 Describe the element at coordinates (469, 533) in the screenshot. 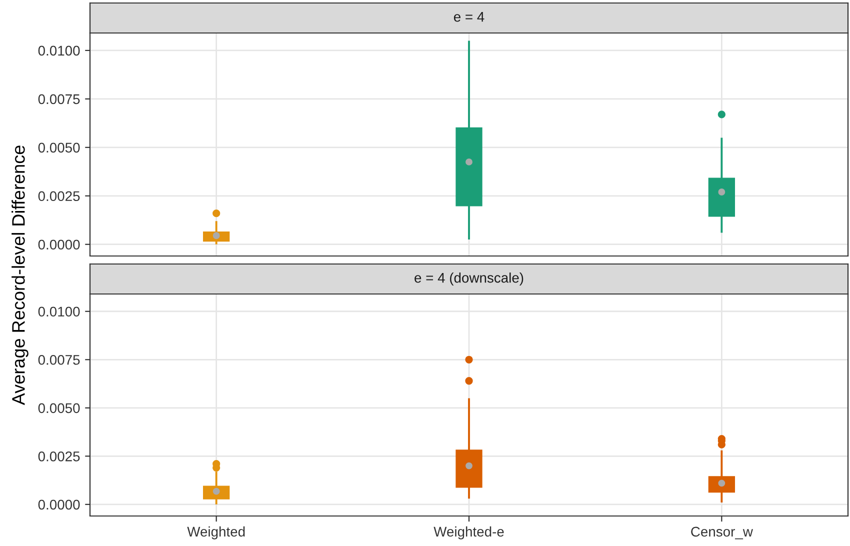

I see `x-tick-label: Weighted-e` at that location.